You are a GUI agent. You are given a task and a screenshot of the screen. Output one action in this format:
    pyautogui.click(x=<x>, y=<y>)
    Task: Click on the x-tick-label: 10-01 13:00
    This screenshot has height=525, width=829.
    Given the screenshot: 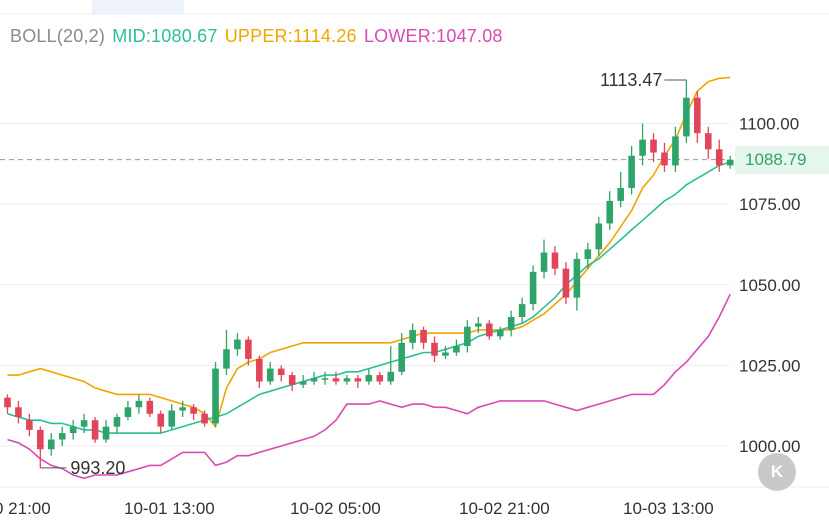 What is the action you would take?
    pyautogui.click(x=169, y=508)
    